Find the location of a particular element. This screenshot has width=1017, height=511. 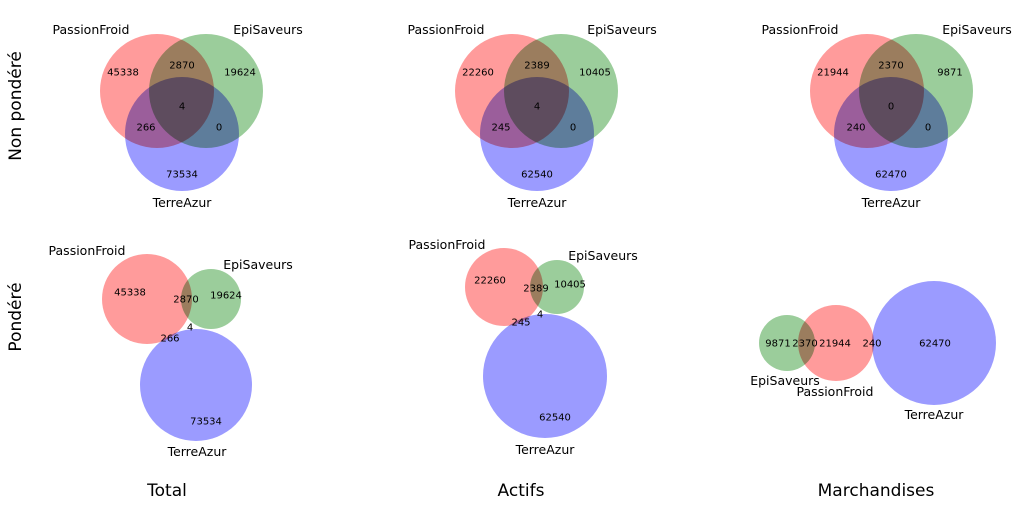

venn-2-circle-terreazur is located at coordinates (537, 134).